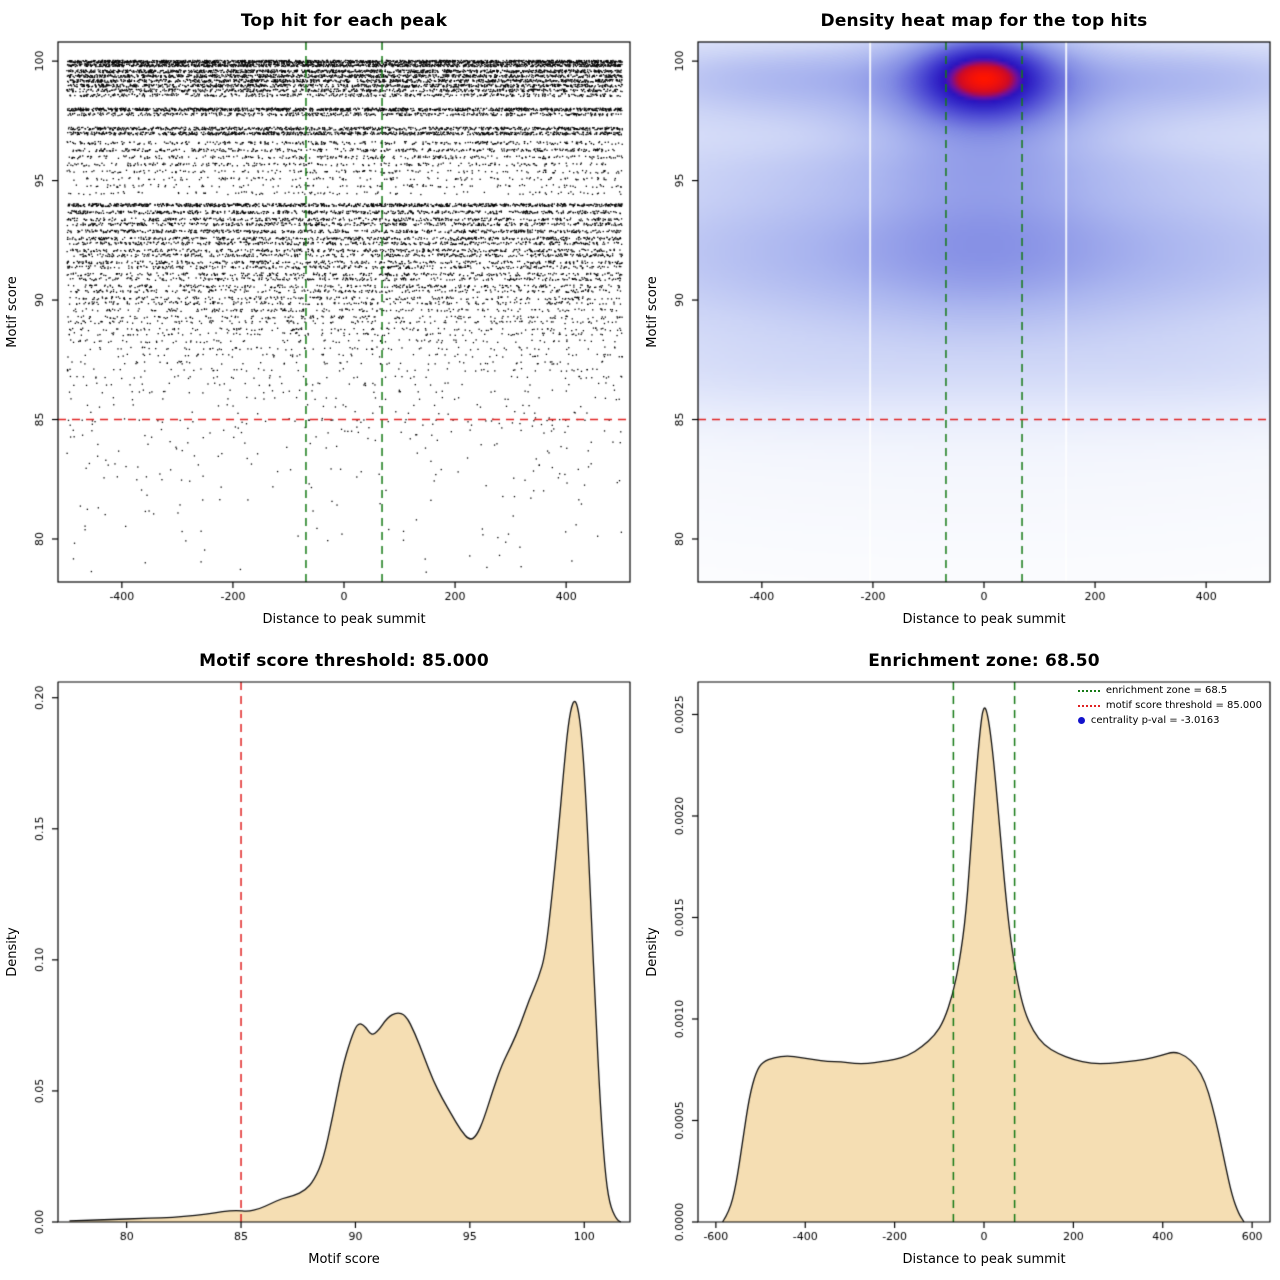 The height and width of the screenshot is (1280, 1280). What do you see at coordinates (984, 661) in the screenshot?
I see `chart-title: Enrichment zone: 68.50` at bounding box center [984, 661].